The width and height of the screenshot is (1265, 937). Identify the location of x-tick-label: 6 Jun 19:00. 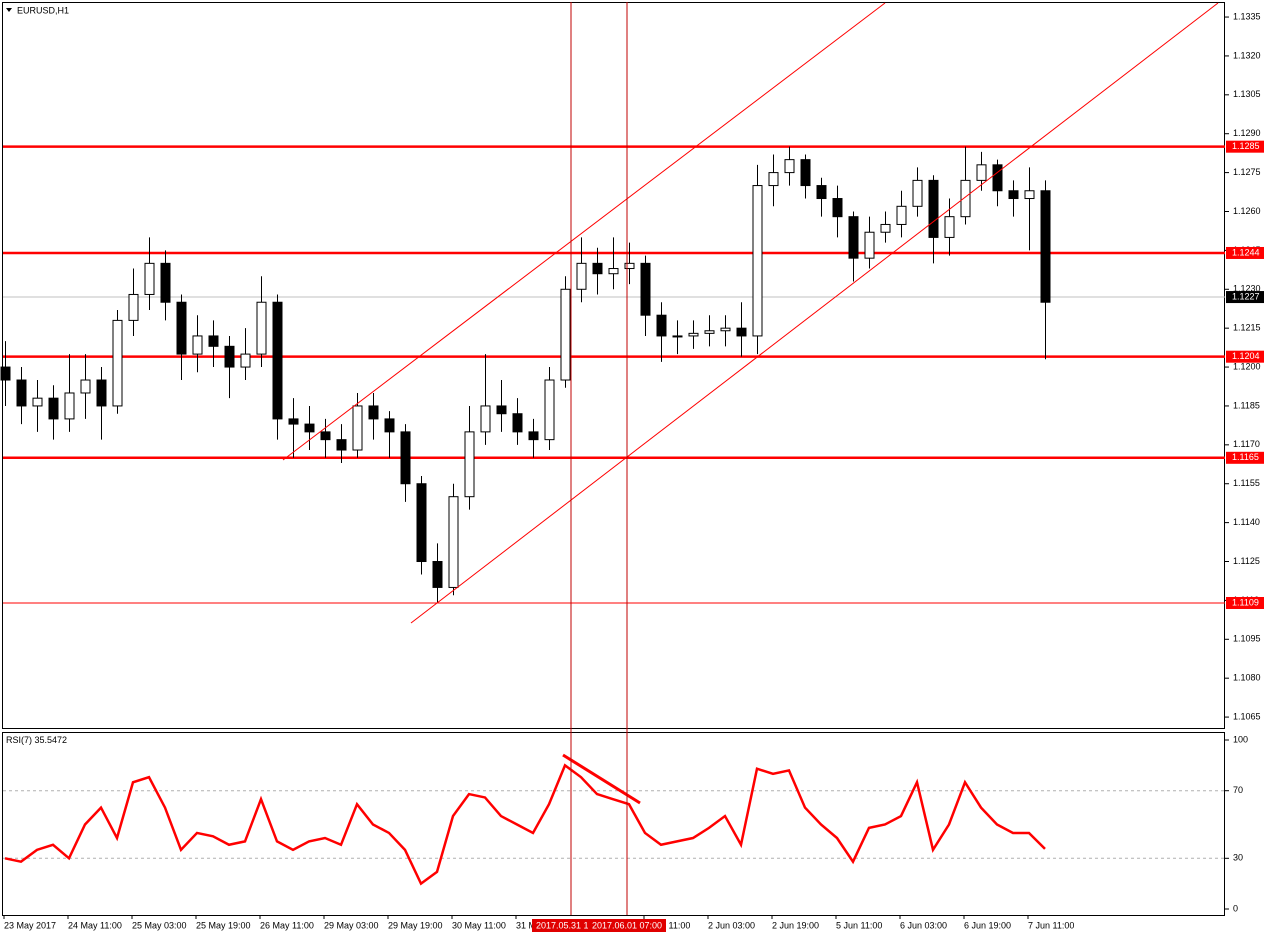
(987, 925).